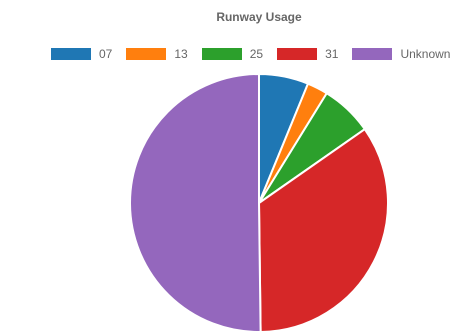 The image size is (465, 336). What do you see at coordinates (106, 54) in the screenshot?
I see `legend-label: 07` at bounding box center [106, 54].